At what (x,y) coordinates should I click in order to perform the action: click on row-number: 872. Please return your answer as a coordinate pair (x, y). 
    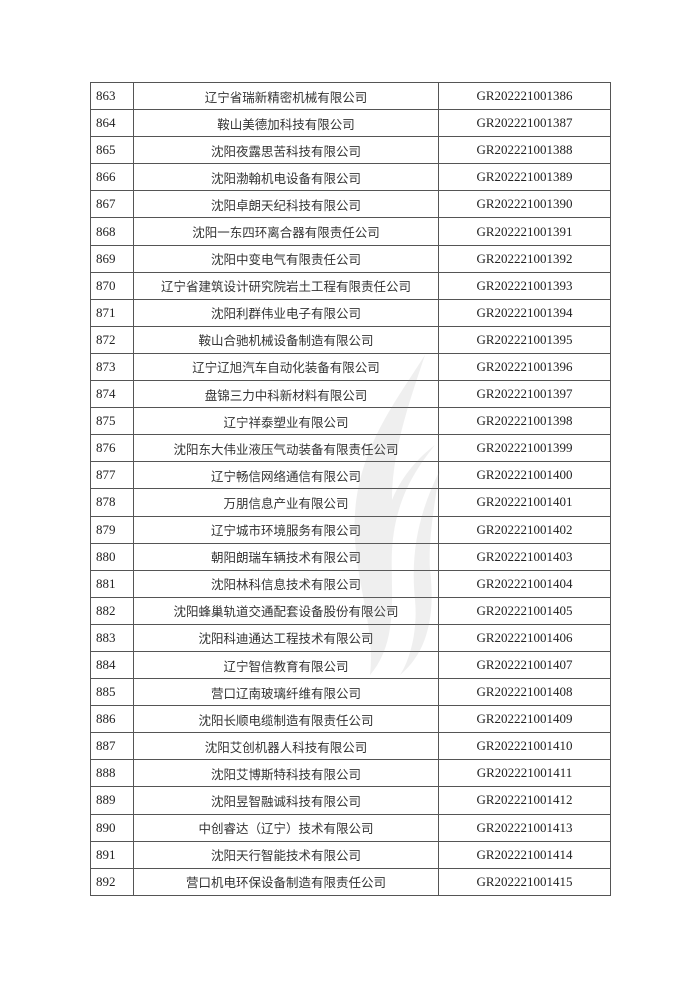
    Looking at the image, I should click on (112, 339).